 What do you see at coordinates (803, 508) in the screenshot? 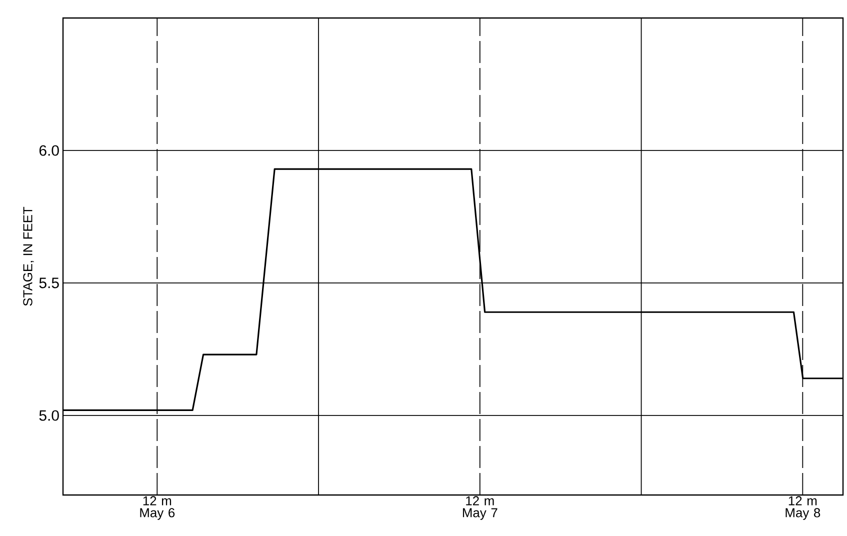
I see `x-tick-label: 12 m May 8` at bounding box center [803, 508].